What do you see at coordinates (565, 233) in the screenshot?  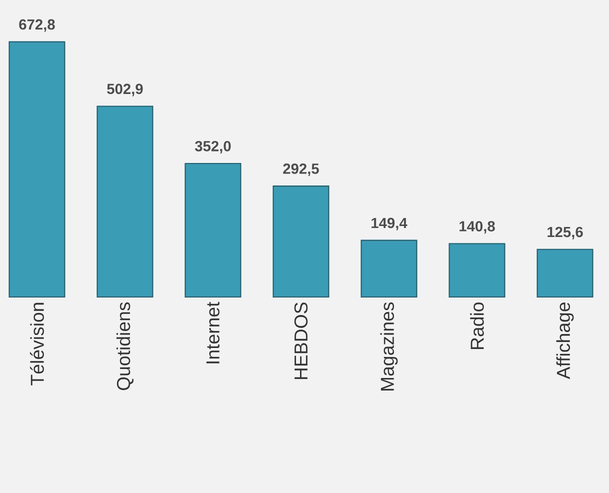 I see `data-label: 125,6` at bounding box center [565, 233].